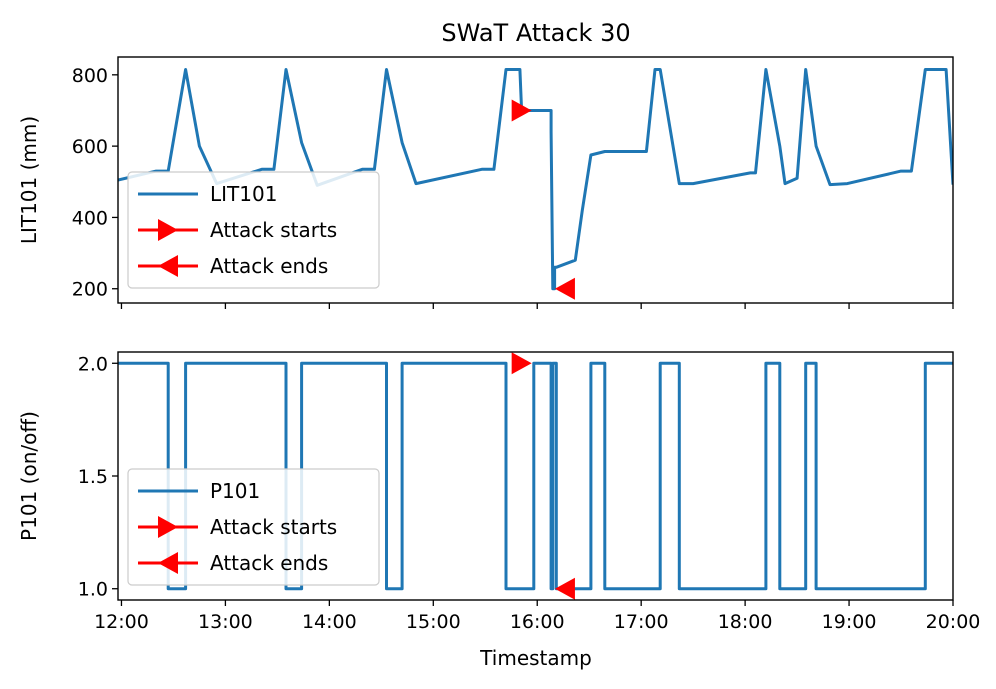 Image resolution: width=996 pixels, height=689 pixels. I want to click on top-y-tick-label: 800, so click(90, 76).